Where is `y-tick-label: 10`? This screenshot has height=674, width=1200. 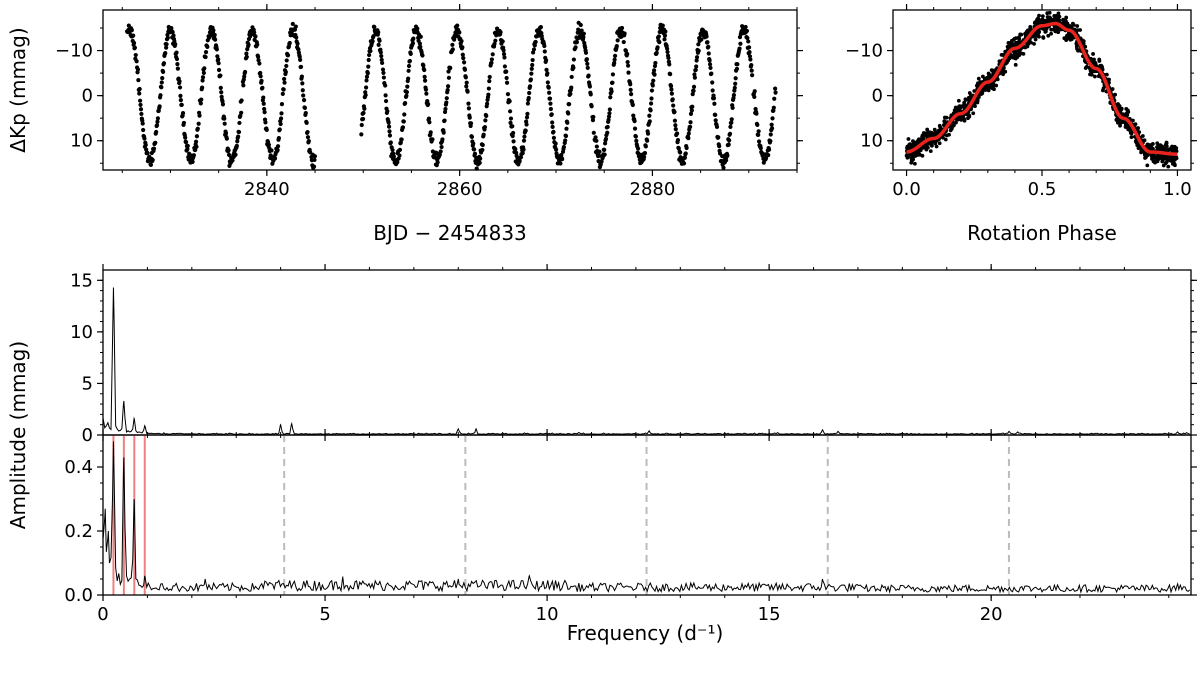 y-tick-label: 10 is located at coordinates (81, 141).